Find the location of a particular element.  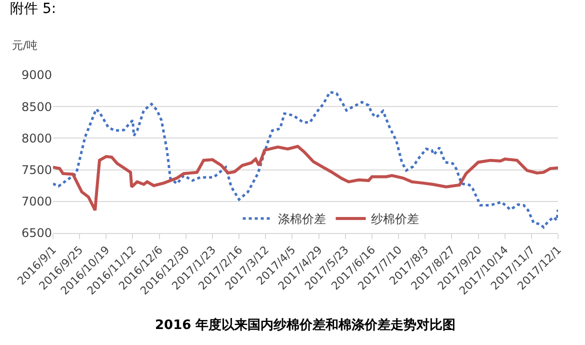

text: 2016 年度以来国内纱棉价差和棉涤价差走势对比图 is located at coordinates (305, 325).